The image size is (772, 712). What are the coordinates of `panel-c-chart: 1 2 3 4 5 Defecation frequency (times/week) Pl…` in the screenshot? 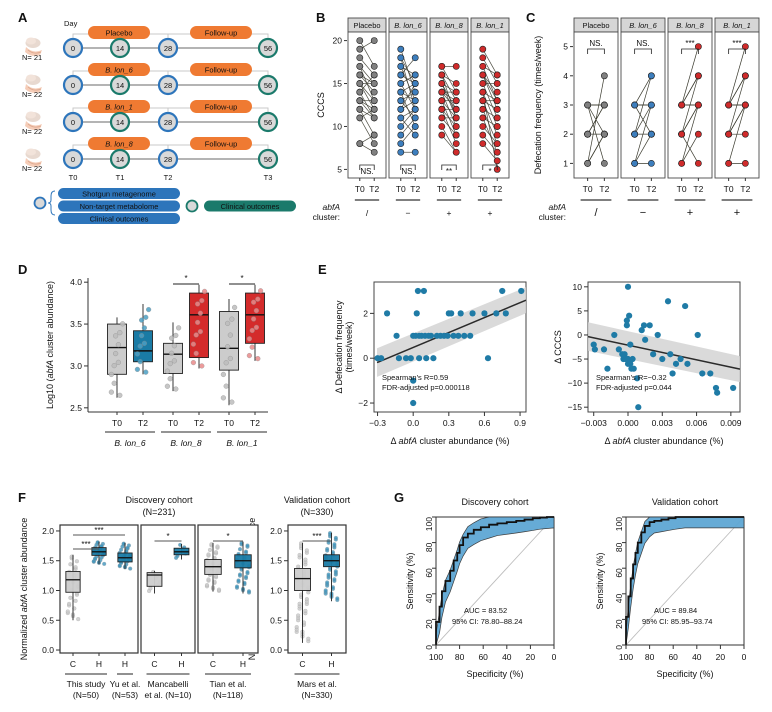 It's located at (646, 119).